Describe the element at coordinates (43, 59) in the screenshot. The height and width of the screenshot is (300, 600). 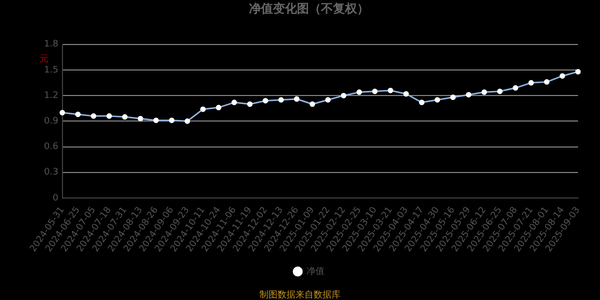
I see `y-axis-title: 元` at that location.